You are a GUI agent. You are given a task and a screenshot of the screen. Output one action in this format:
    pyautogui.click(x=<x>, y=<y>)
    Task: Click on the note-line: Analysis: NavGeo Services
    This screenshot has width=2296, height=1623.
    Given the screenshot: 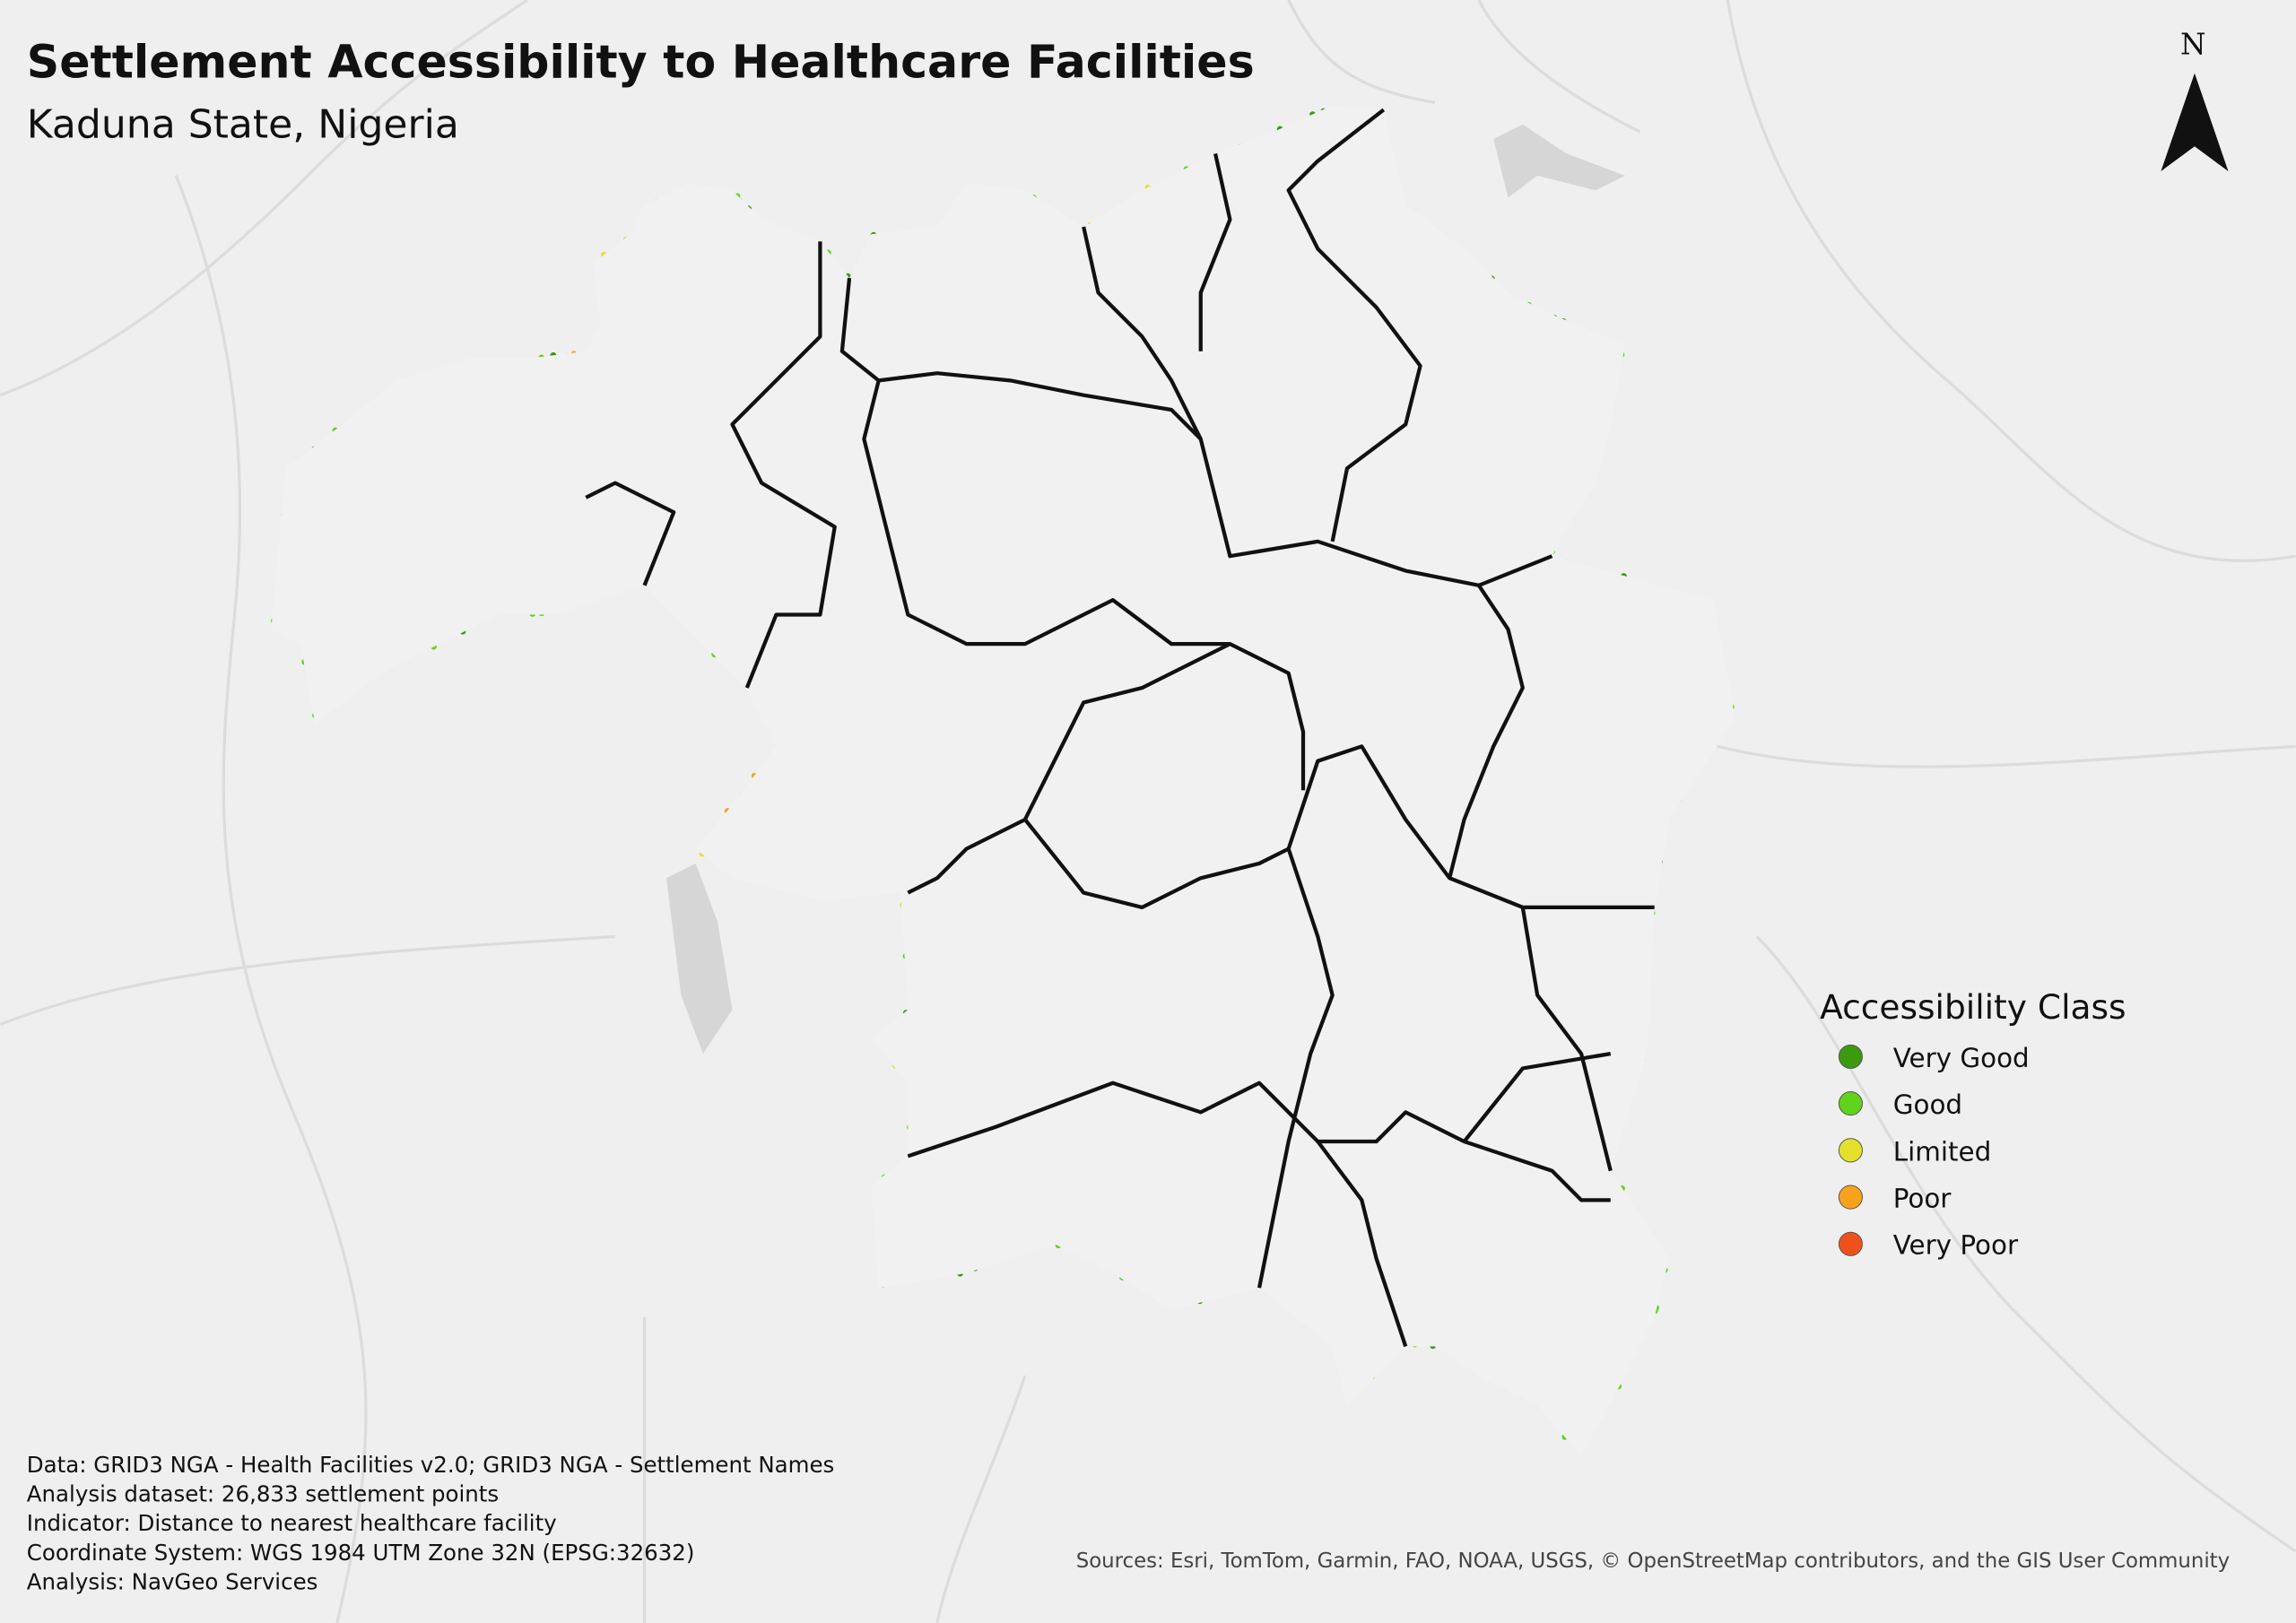 What is the action you would take?
    pyautogui.click(x=172, y=1581)
    